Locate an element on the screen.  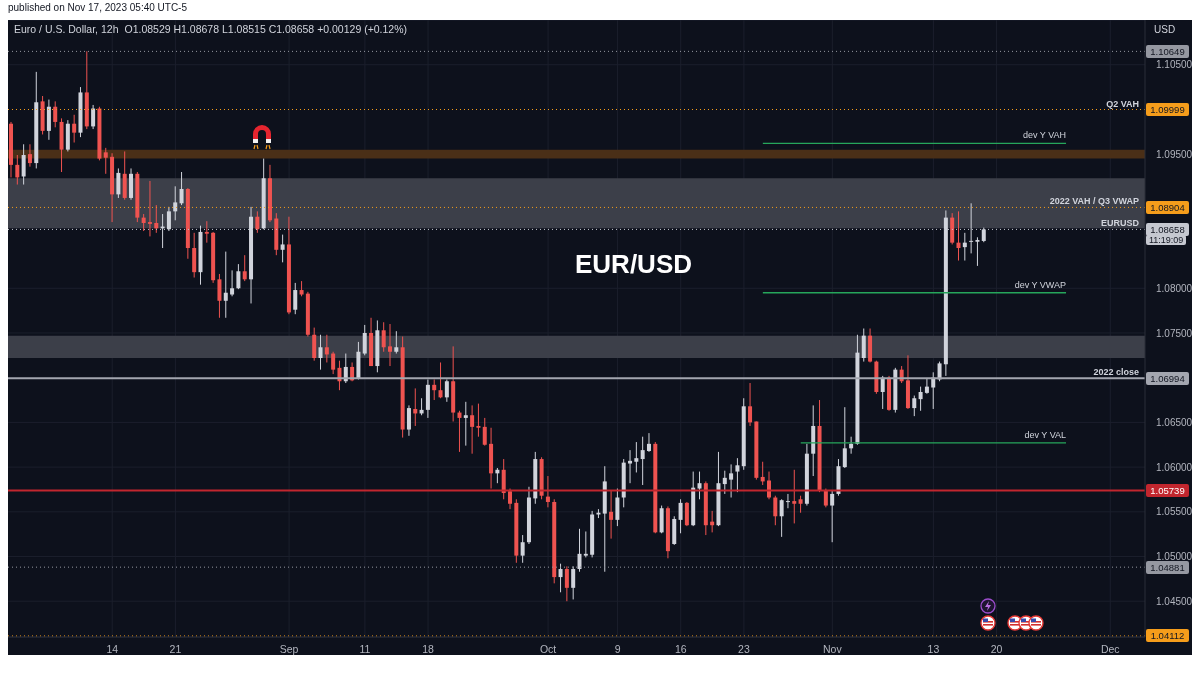
x-tick-label: 9 is located at coordinates (617, 649).